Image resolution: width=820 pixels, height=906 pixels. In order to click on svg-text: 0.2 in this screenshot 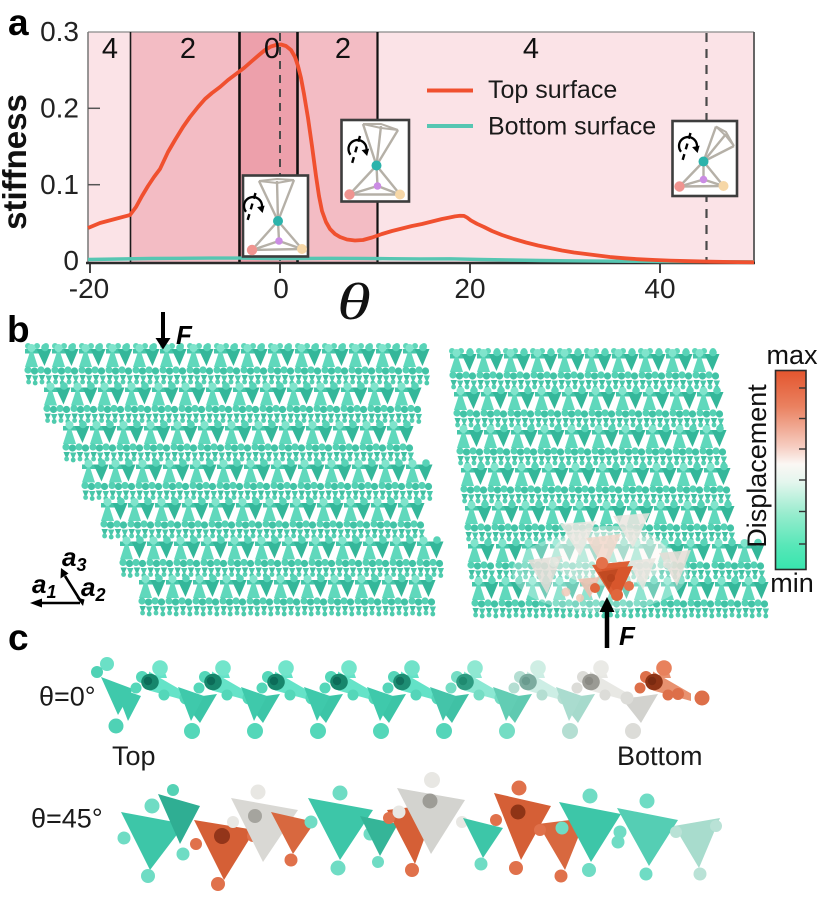, I will do `click(59, 108)`.